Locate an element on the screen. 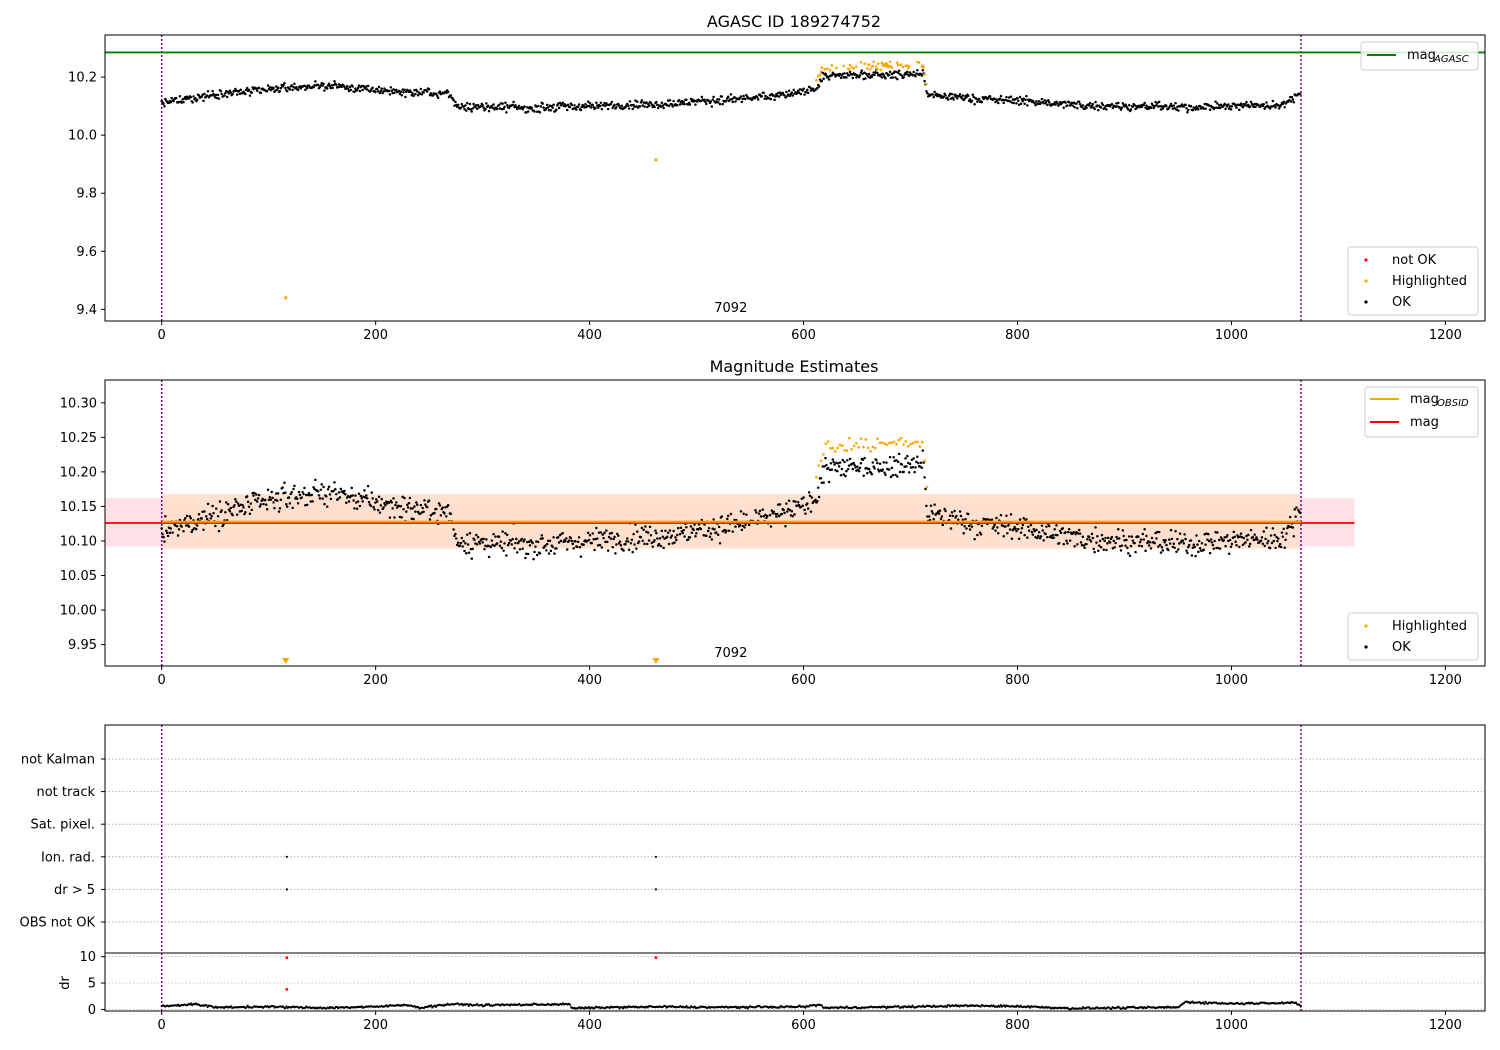 The width and height of the screenshot is (1500, 1050). x-tick-label: 400 is located at coordinates (589, 680).